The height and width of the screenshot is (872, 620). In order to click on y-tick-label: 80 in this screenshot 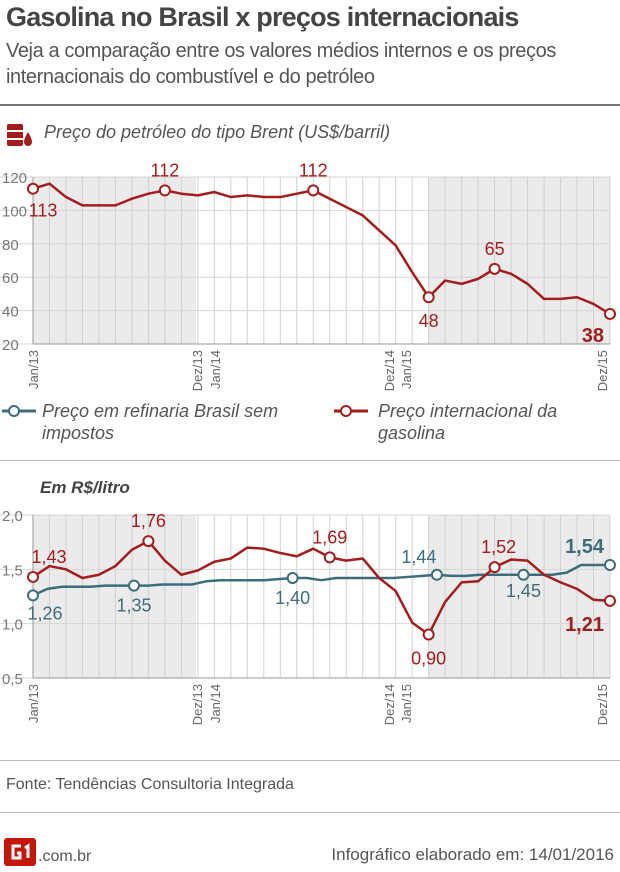, I will do `click(10, 245)`.